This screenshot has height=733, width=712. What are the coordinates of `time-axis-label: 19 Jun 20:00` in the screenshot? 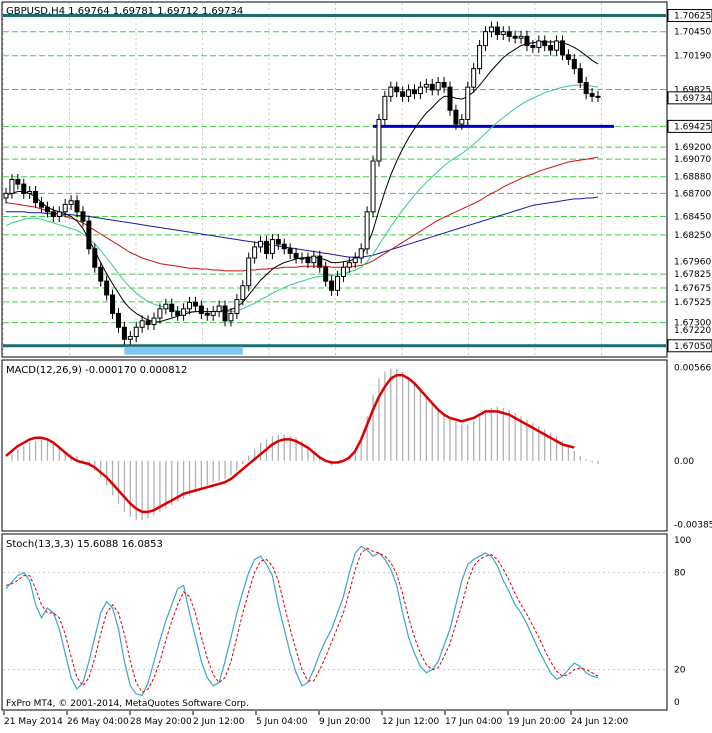 It's located at (536, 722).